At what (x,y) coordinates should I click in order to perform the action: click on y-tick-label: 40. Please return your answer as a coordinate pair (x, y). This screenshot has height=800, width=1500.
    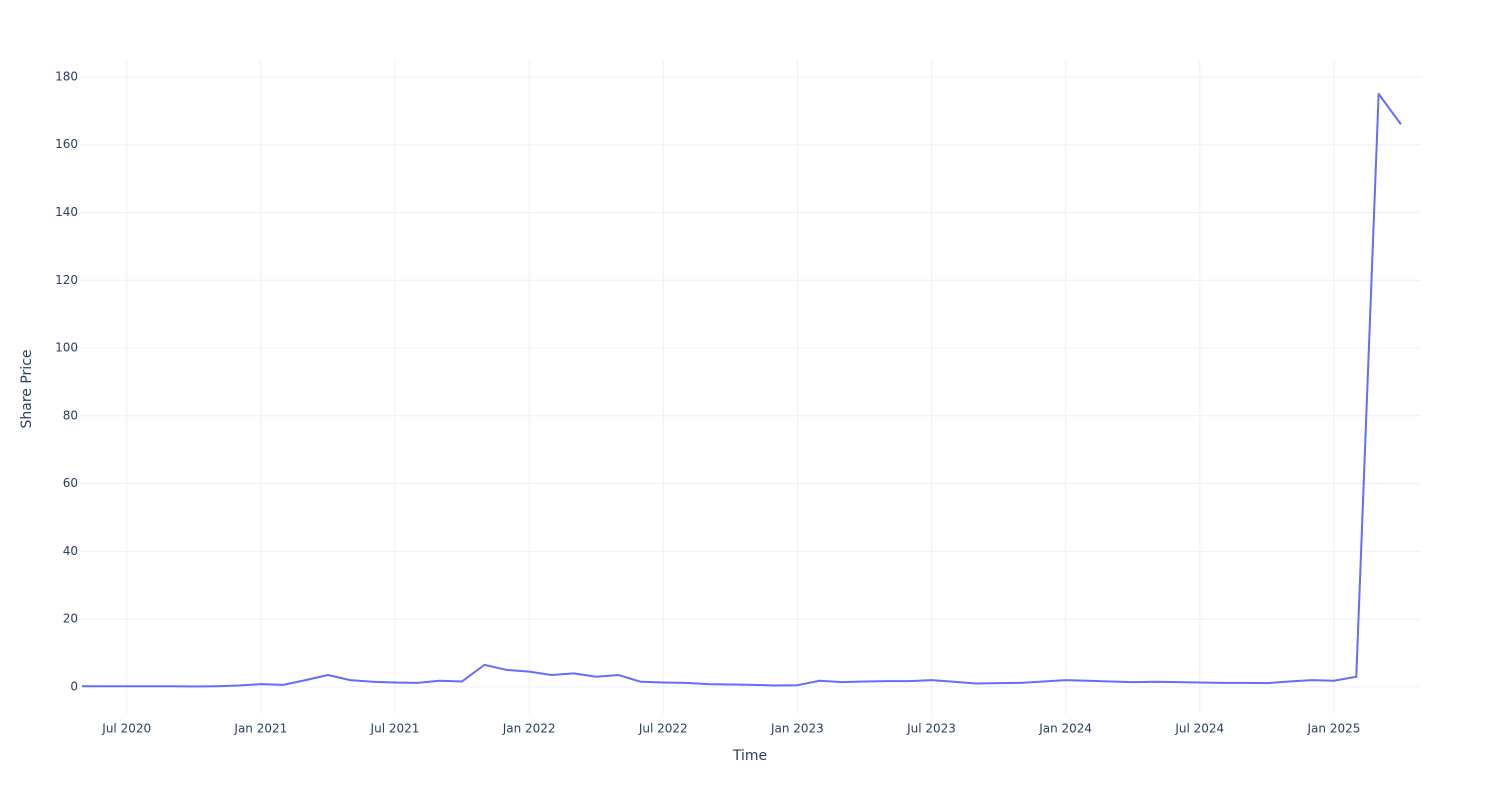
    Looking at the image, I should click on (70, 551).